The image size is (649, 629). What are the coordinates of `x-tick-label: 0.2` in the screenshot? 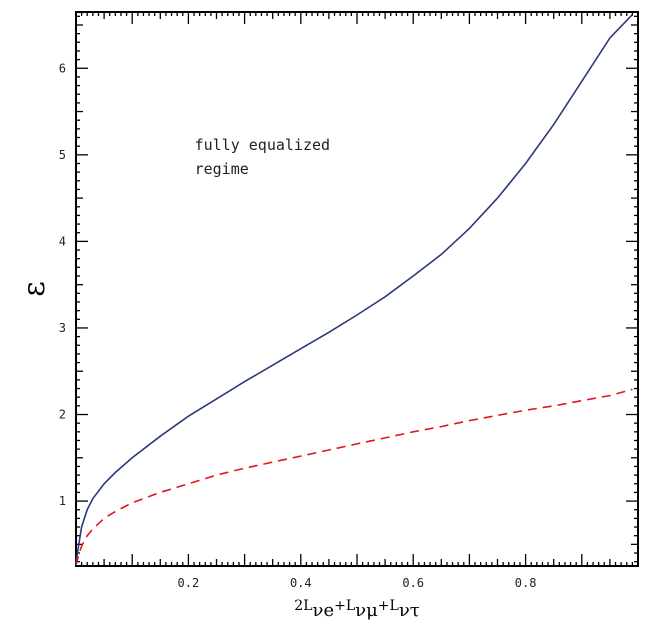 It's located at (189, 583).